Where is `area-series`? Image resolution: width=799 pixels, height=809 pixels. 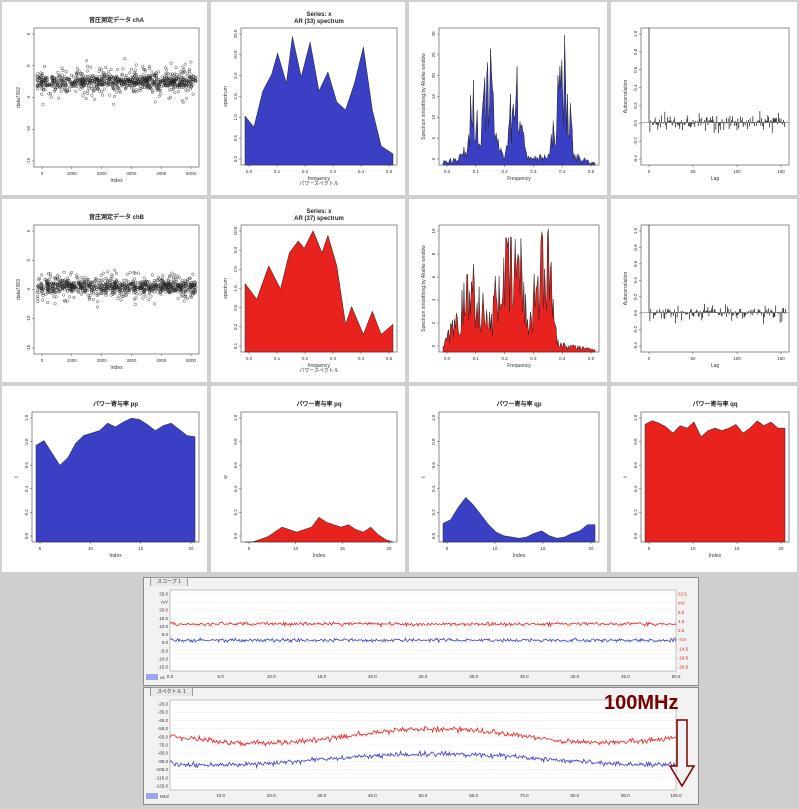 area-series is located at coordinates (519, 520).